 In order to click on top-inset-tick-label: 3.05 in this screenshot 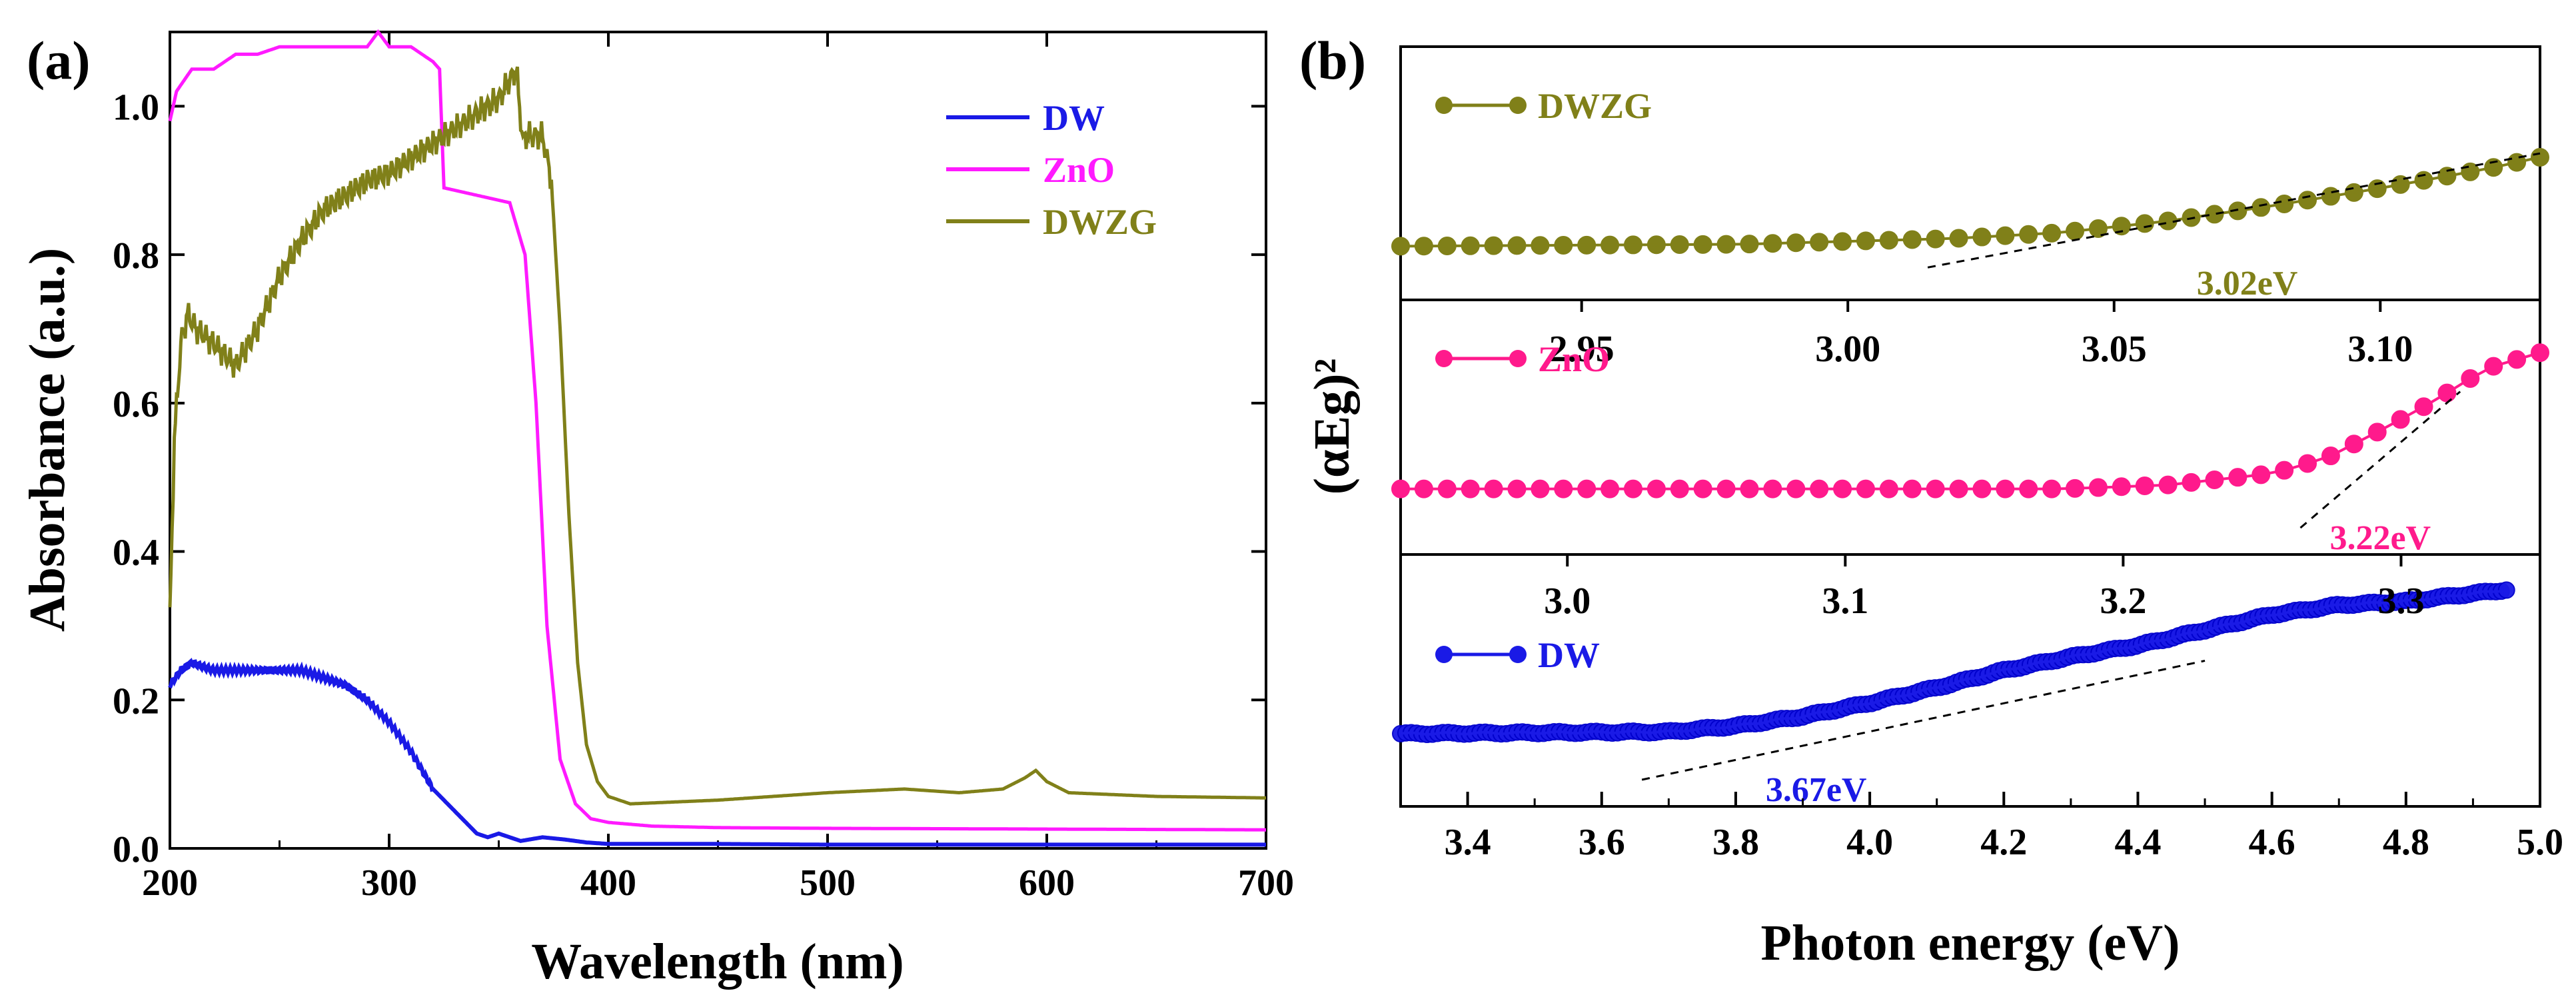, I will do `click(2114, 349)`.